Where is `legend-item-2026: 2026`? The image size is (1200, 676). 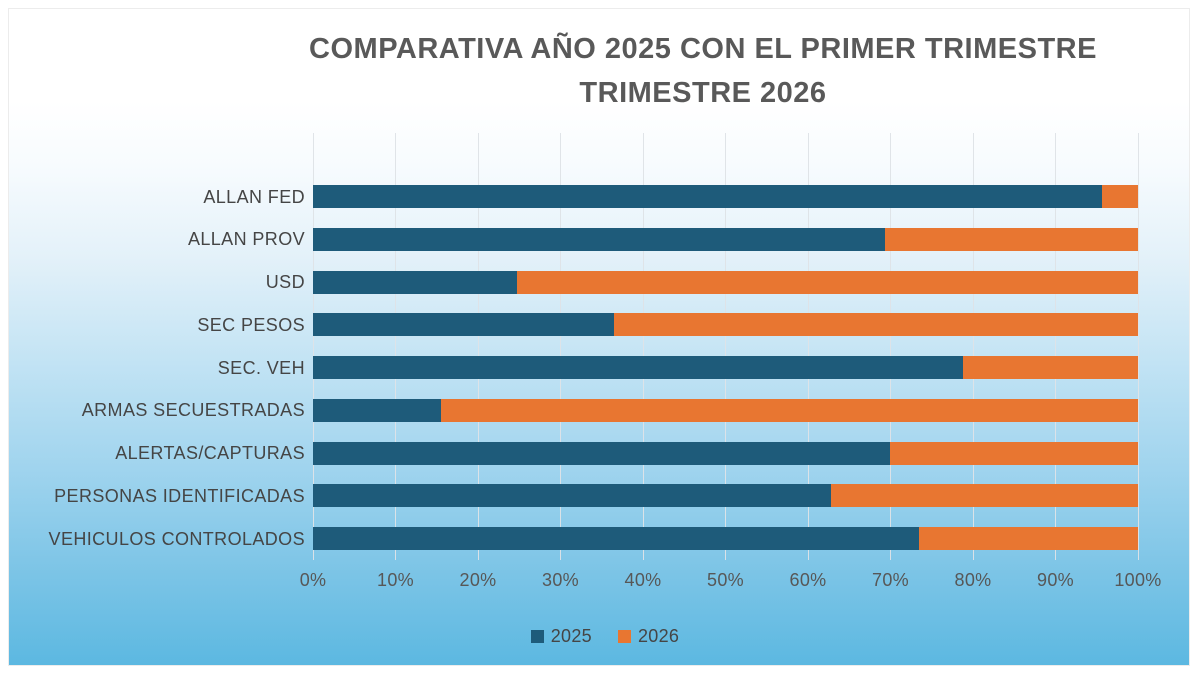 legend-item-2026: 2026 is located at coordinates (648, 636).